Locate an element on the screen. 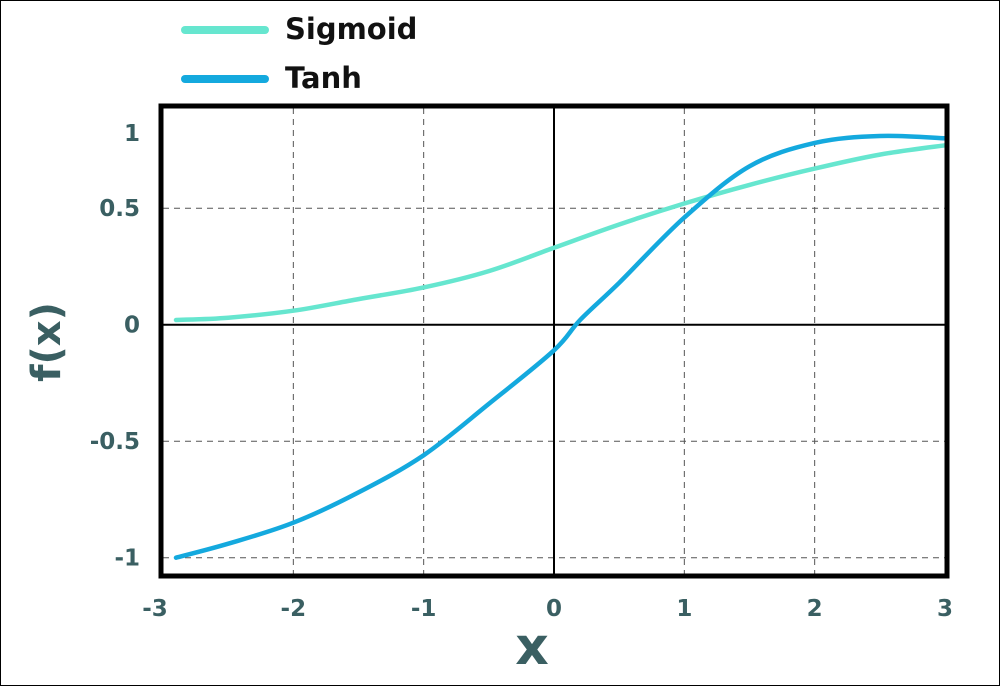 The height and width of the screenshot is (686, 1000). x-tick-label: 2 is located at coordinates (815, 609).